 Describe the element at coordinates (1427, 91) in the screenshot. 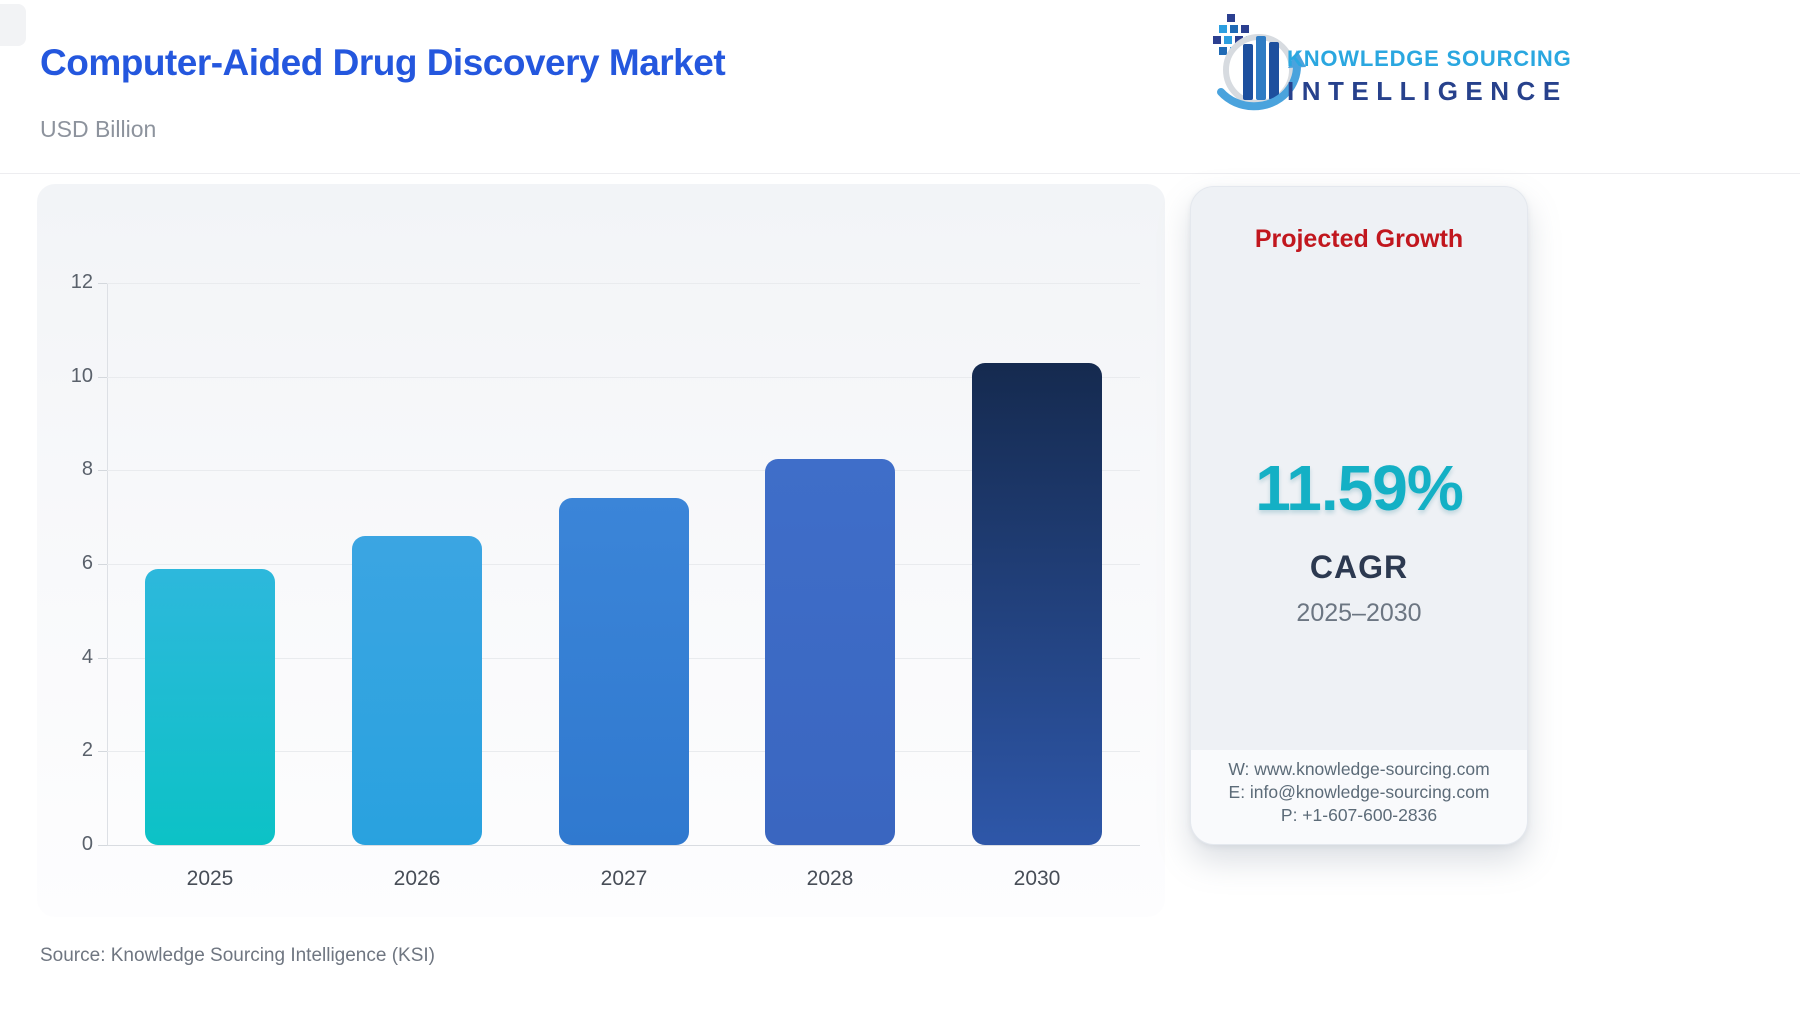

I see `logo-line2: INTELLIGENCE` at that location.